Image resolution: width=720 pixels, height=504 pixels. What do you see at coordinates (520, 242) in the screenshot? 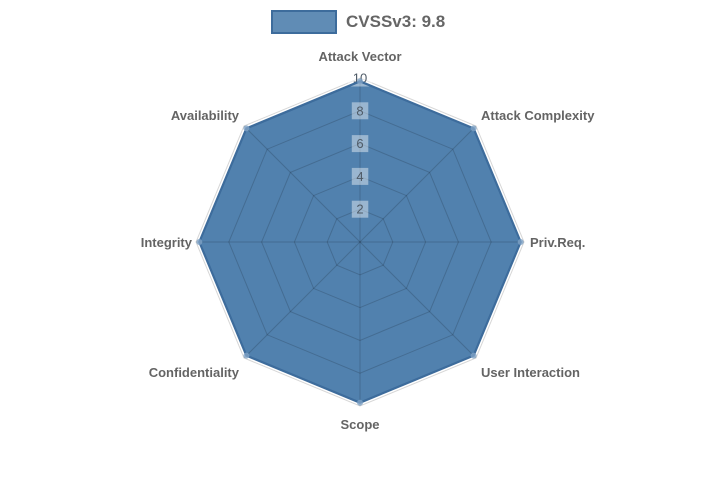
I see `radar-point-priv-req` at bounding box center [520, 242].